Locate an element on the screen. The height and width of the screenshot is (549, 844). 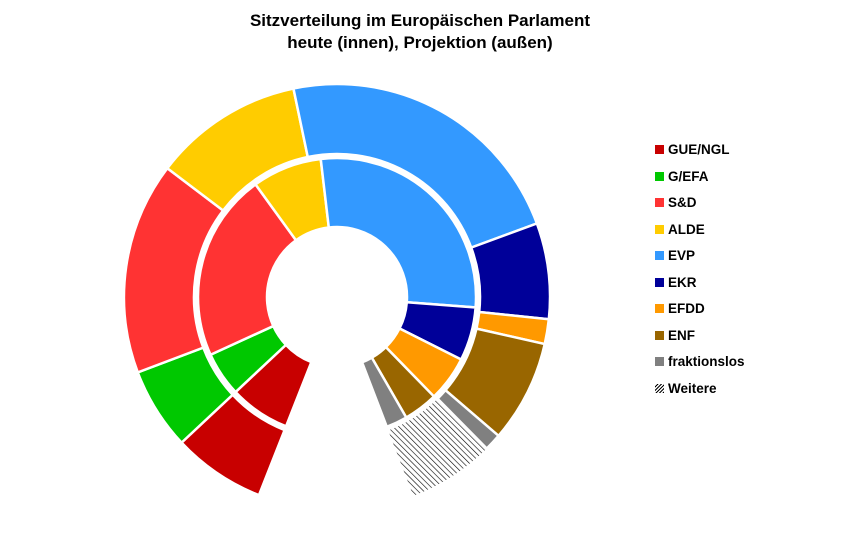
legend-item: Weitere is located at coordinates (700, 393).